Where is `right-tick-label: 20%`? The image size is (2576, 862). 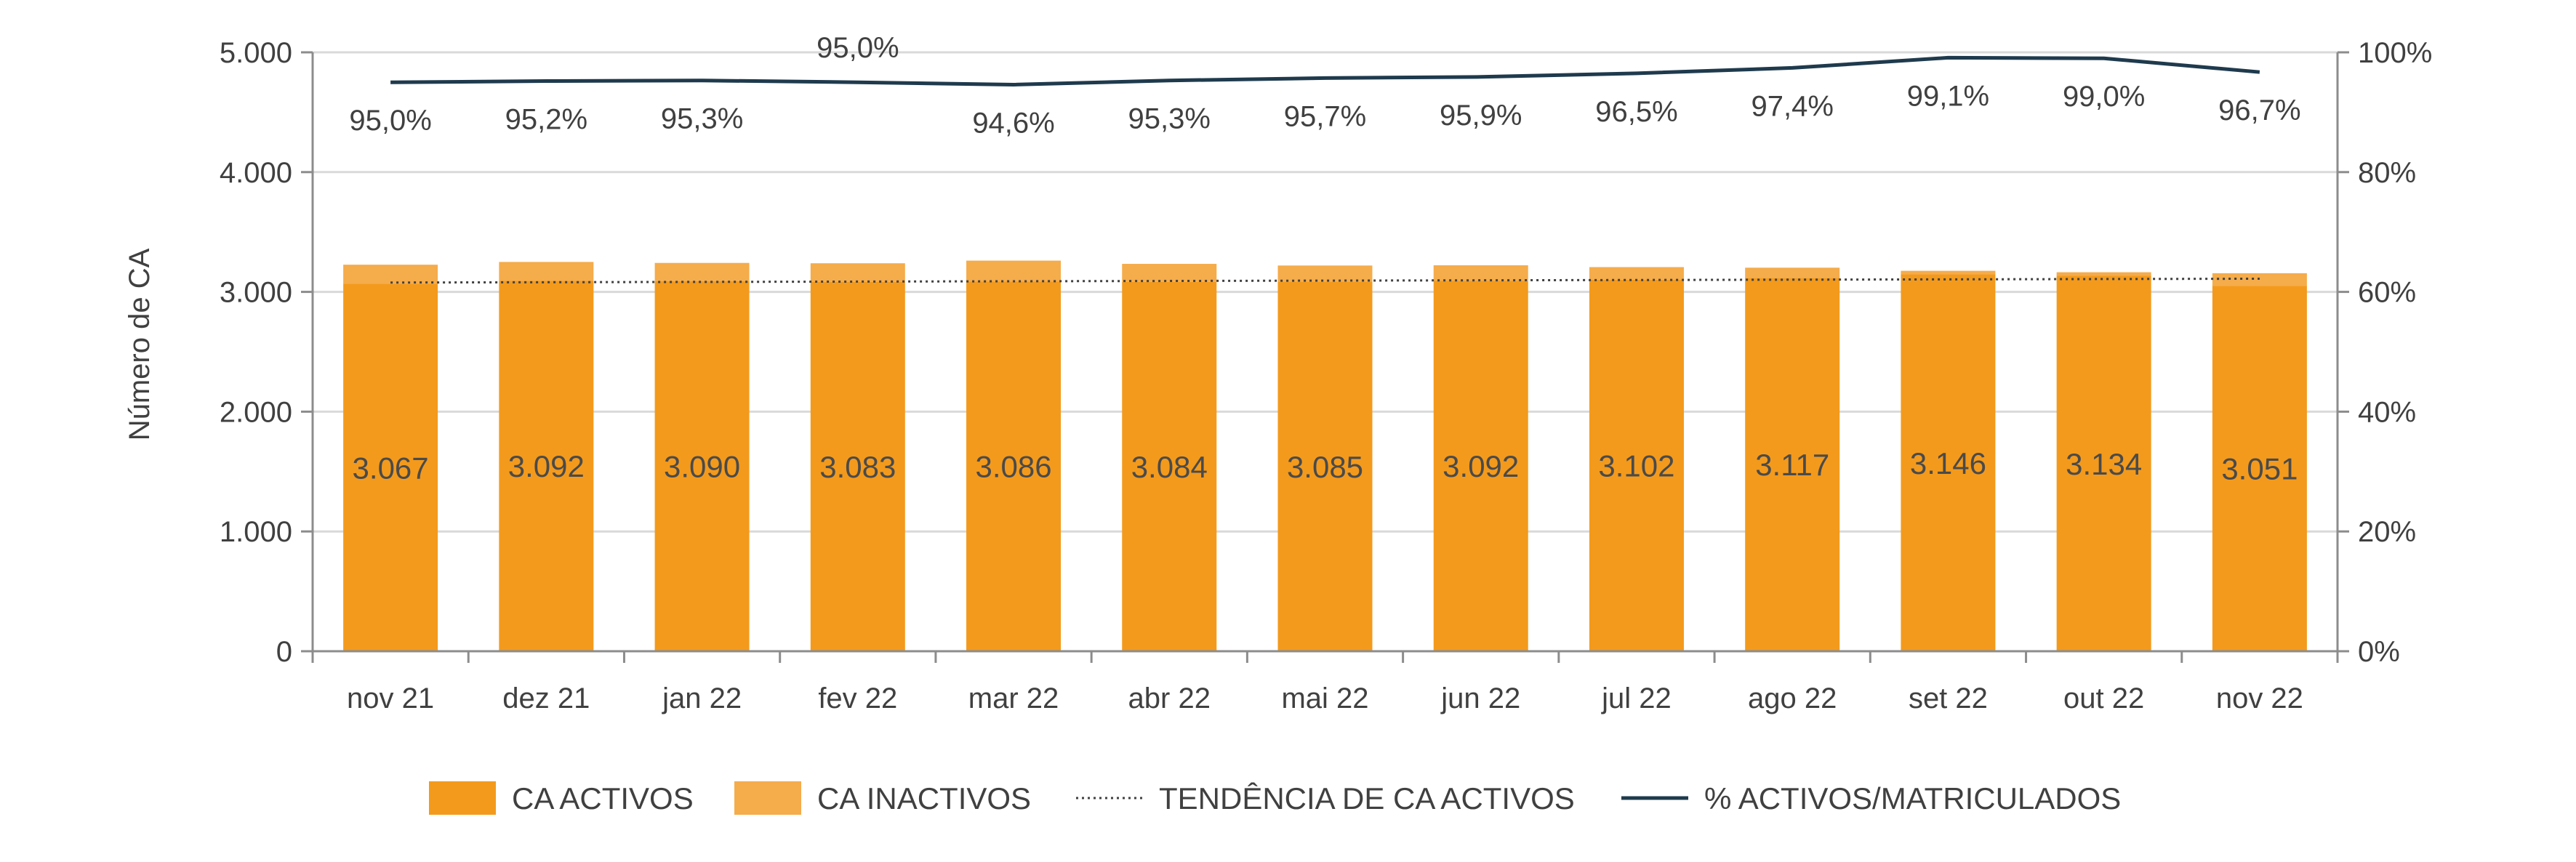
right-tick-label: 20% is located at coordinates (2387, 532).